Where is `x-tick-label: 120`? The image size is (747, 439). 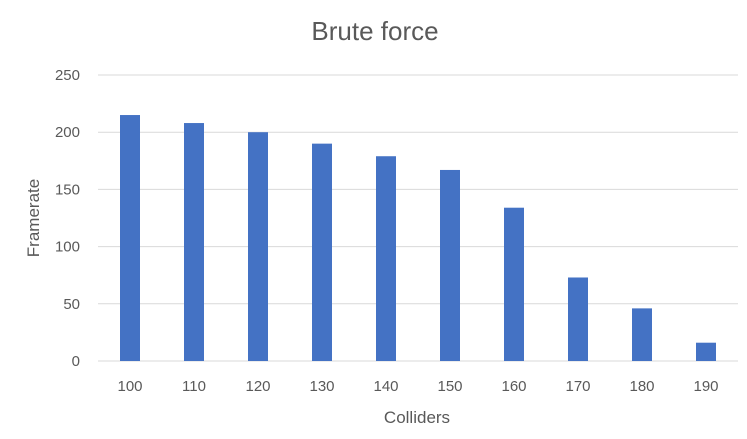
x-tick-label: 120 is located at coordinates (257, 386).